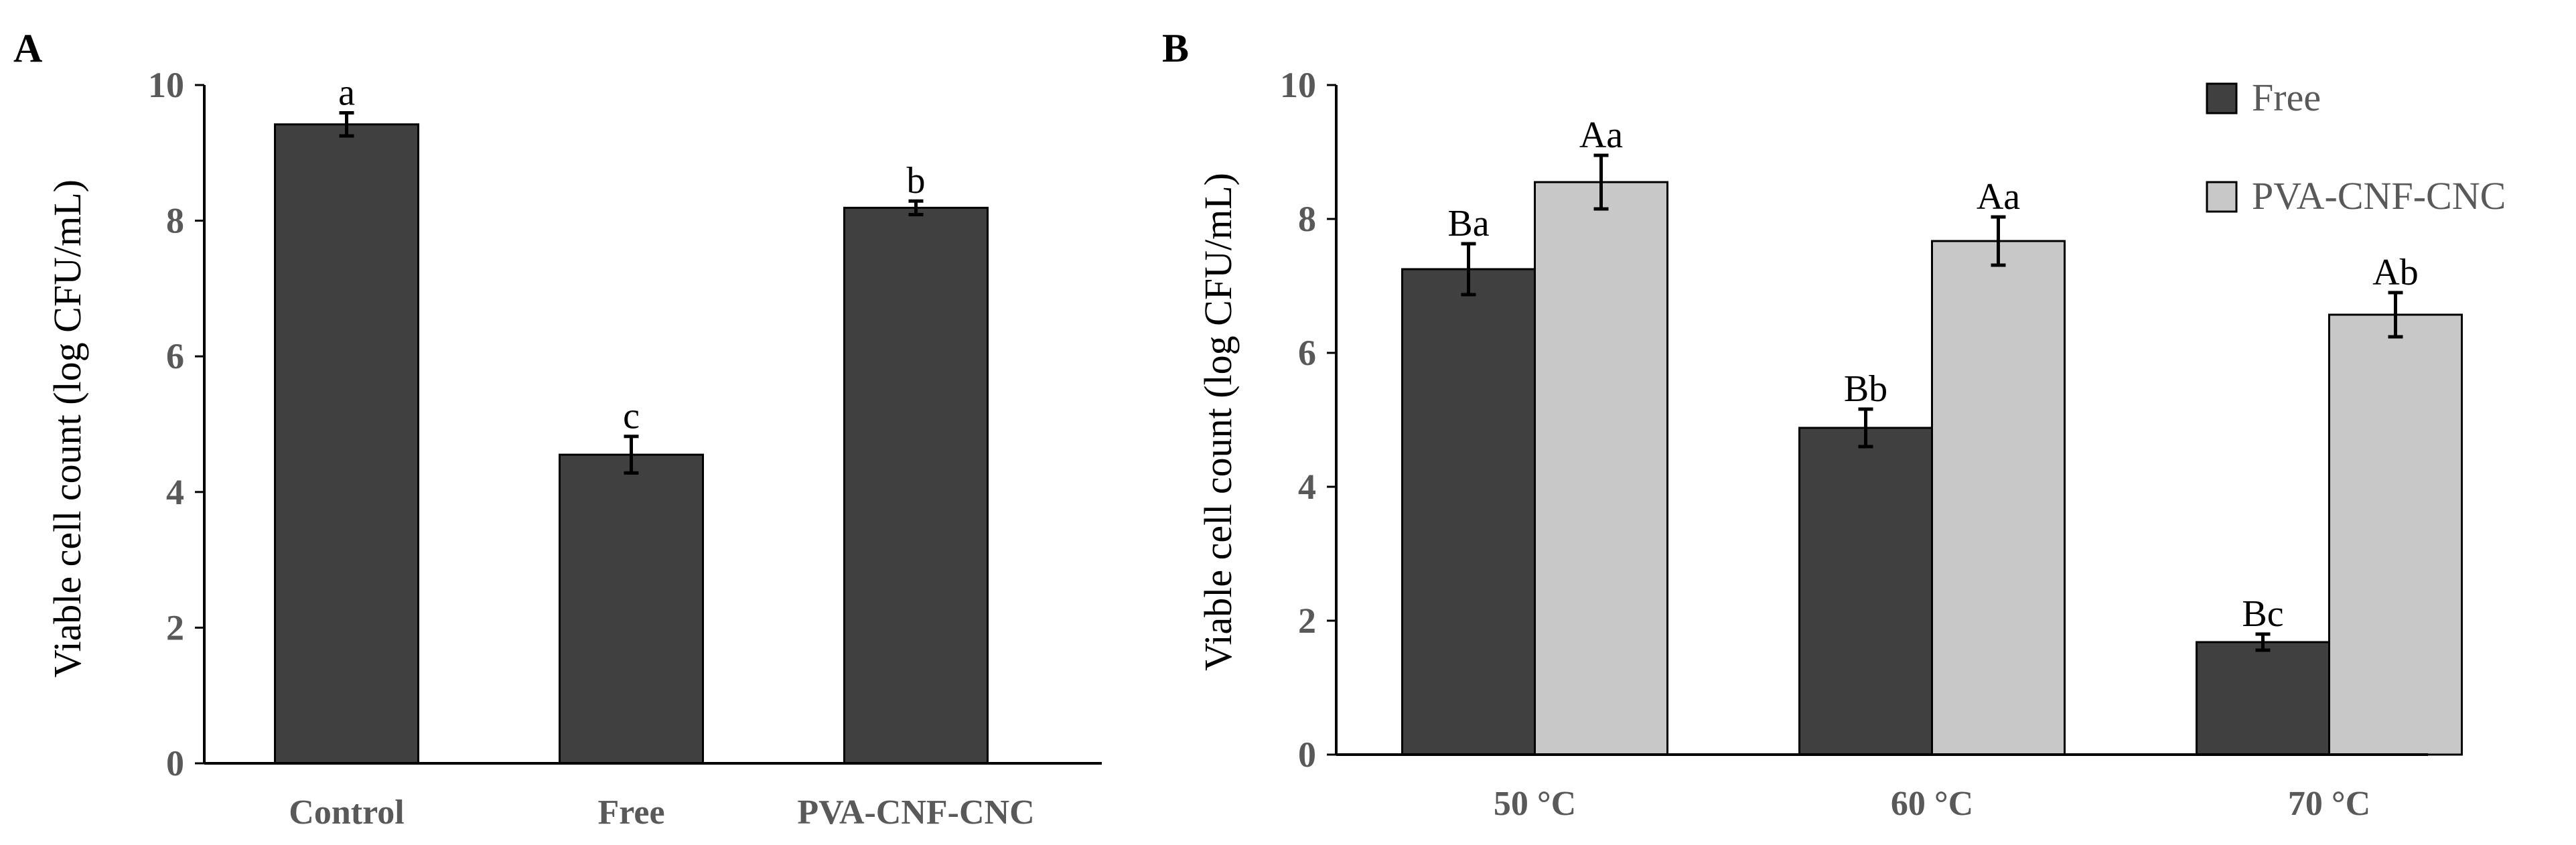  Describe the element at coordinates (631, 416) in the screenshot. I see `significance-label: c` at that location.